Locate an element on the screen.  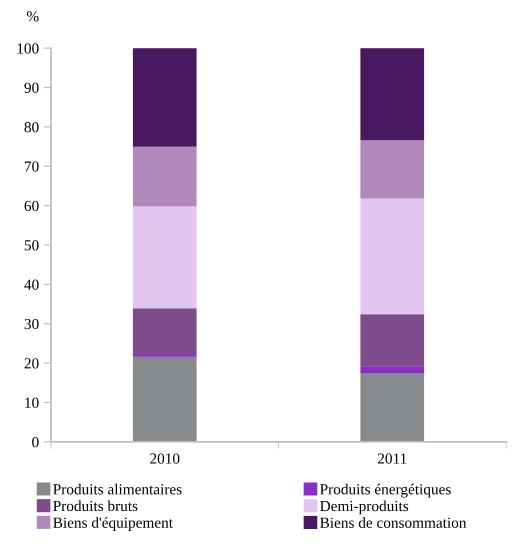
y-tick-label: 0 is located at coordinates (35, 442).